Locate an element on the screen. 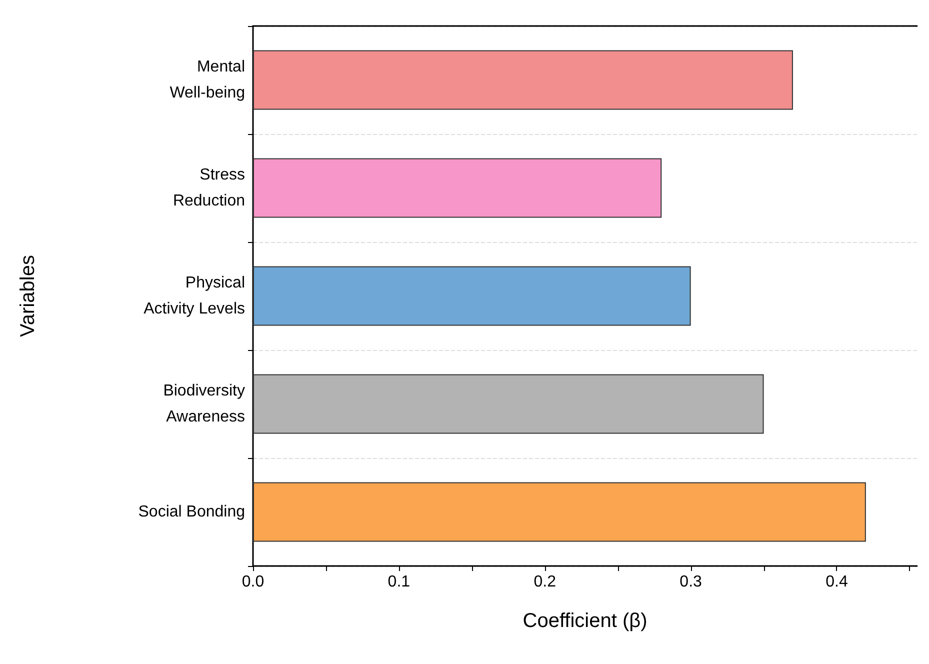 The width and height of the screenshot is (929, 664). y-tick-label: Mental Well-being is located at coordinates (207, 80).